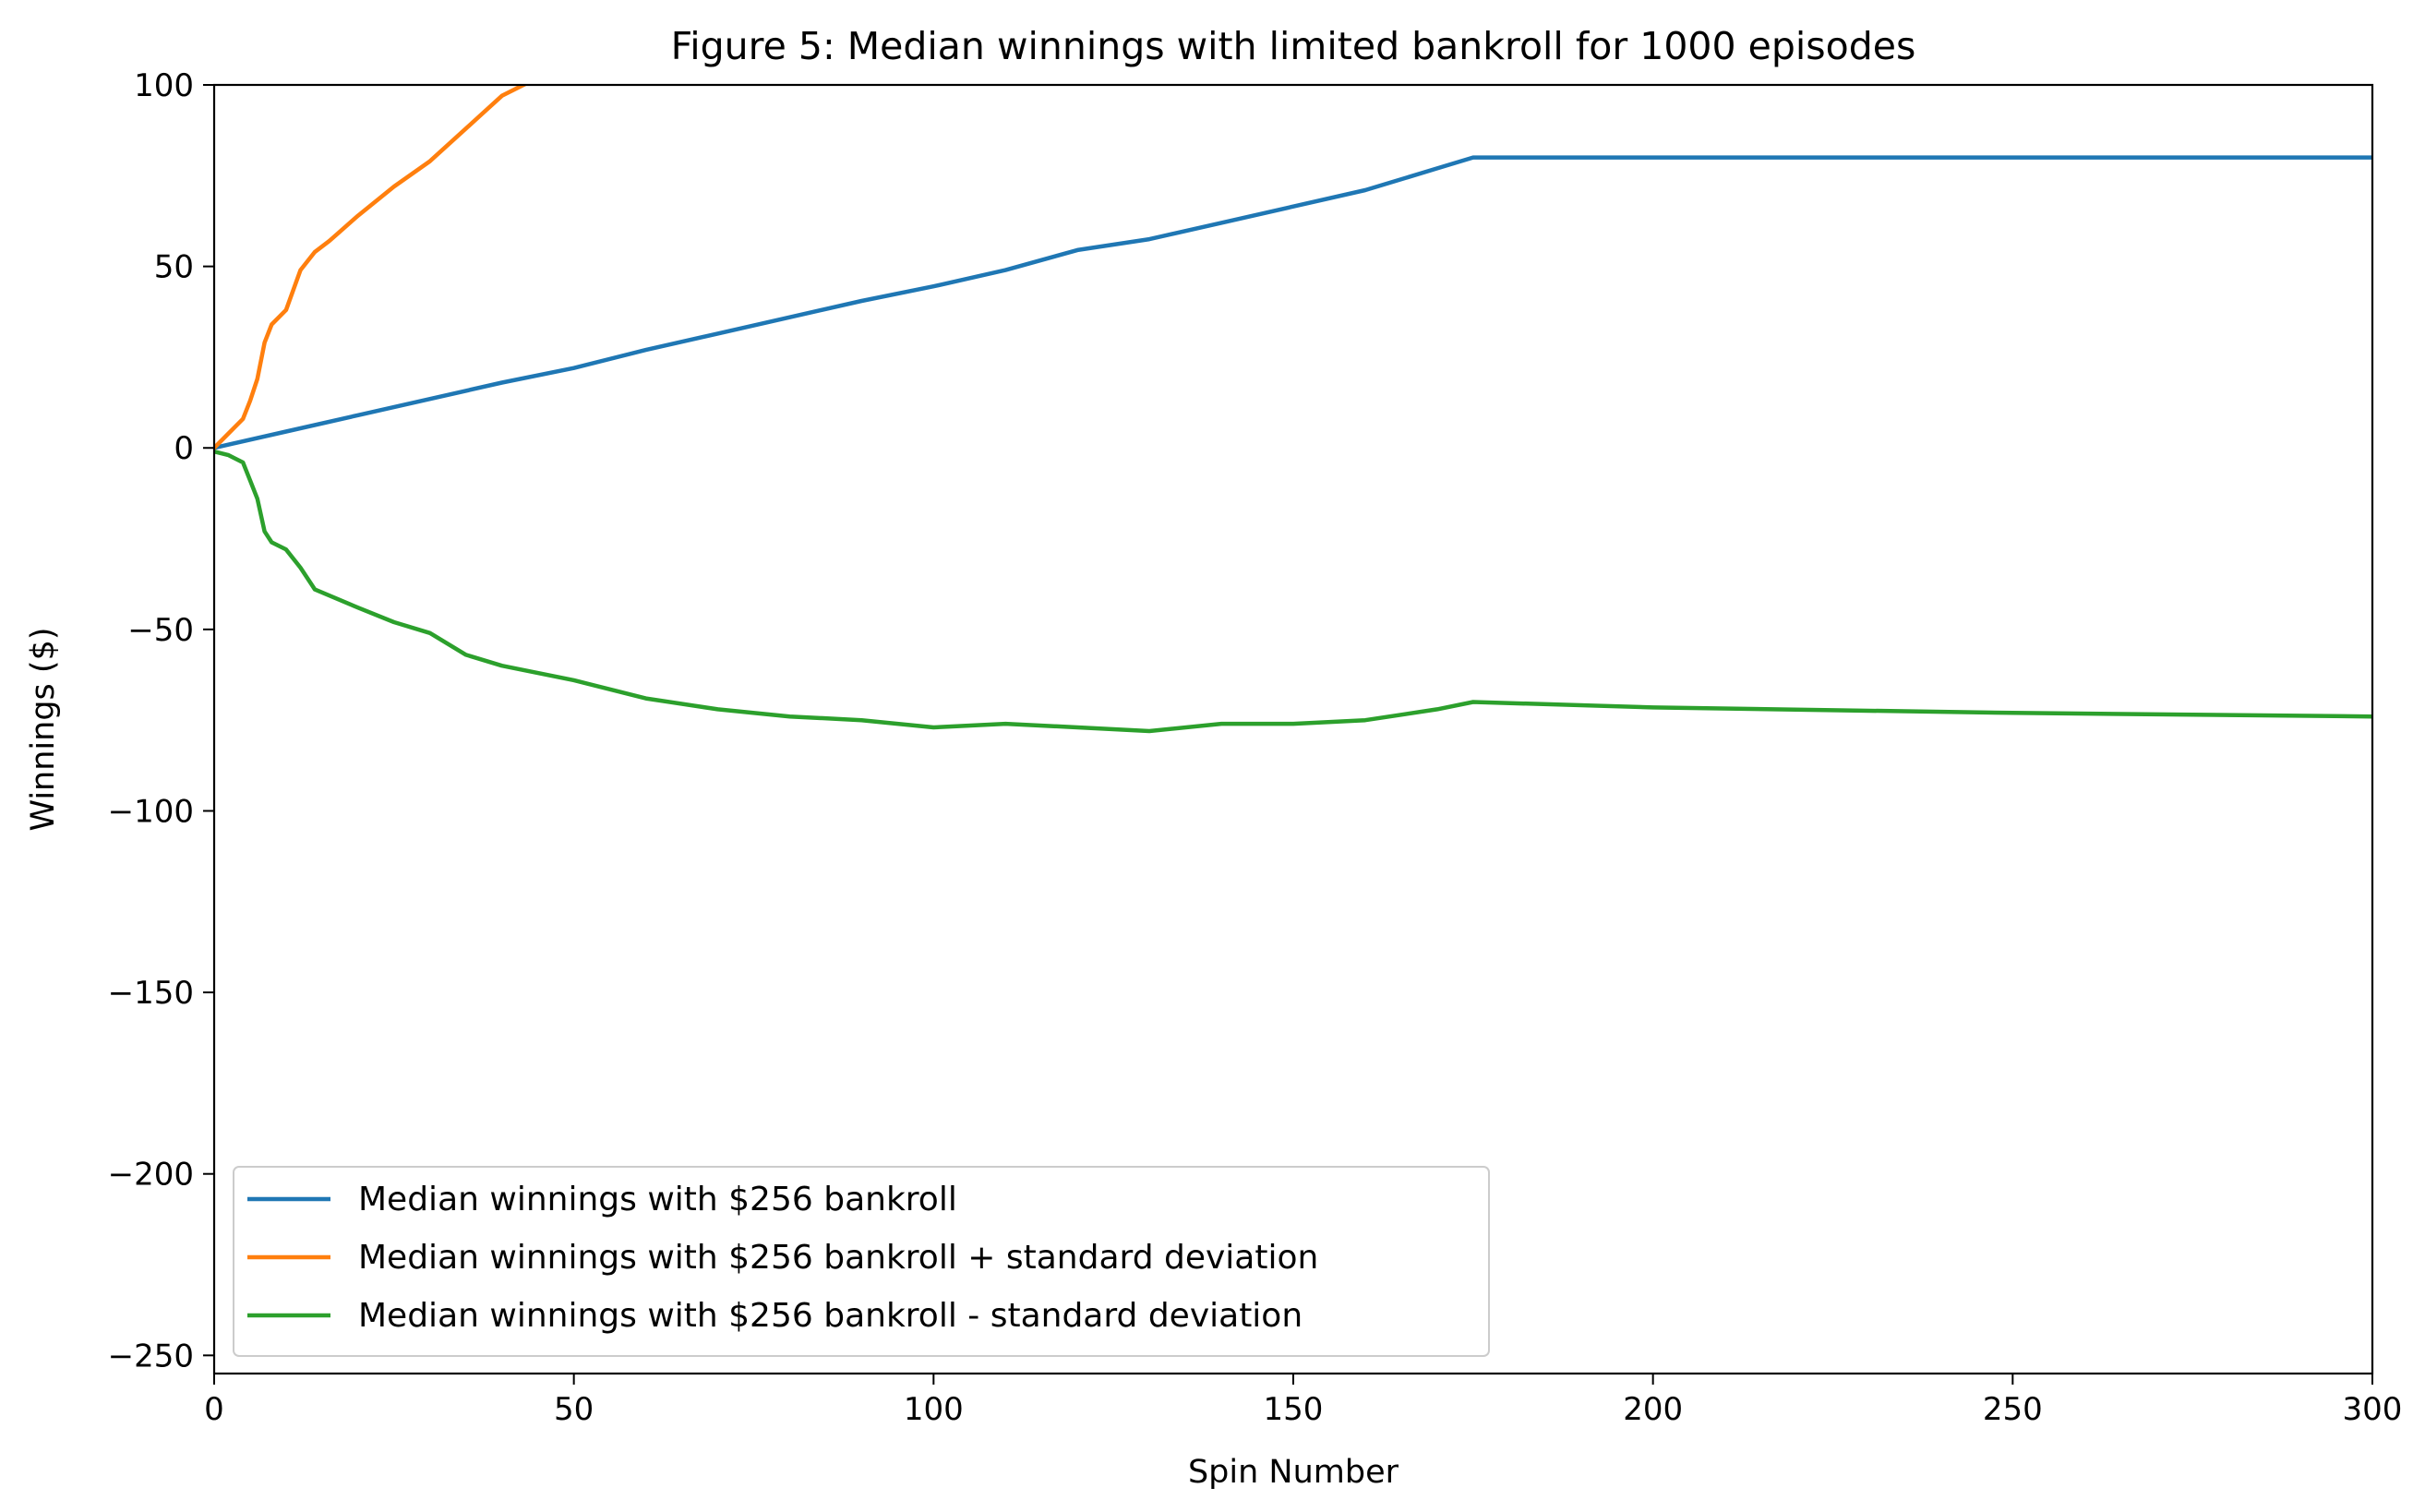 The height and width of the screenshot is (1512, 2425). I want to click on x-tick-label: 150, so click(1294, 1409).